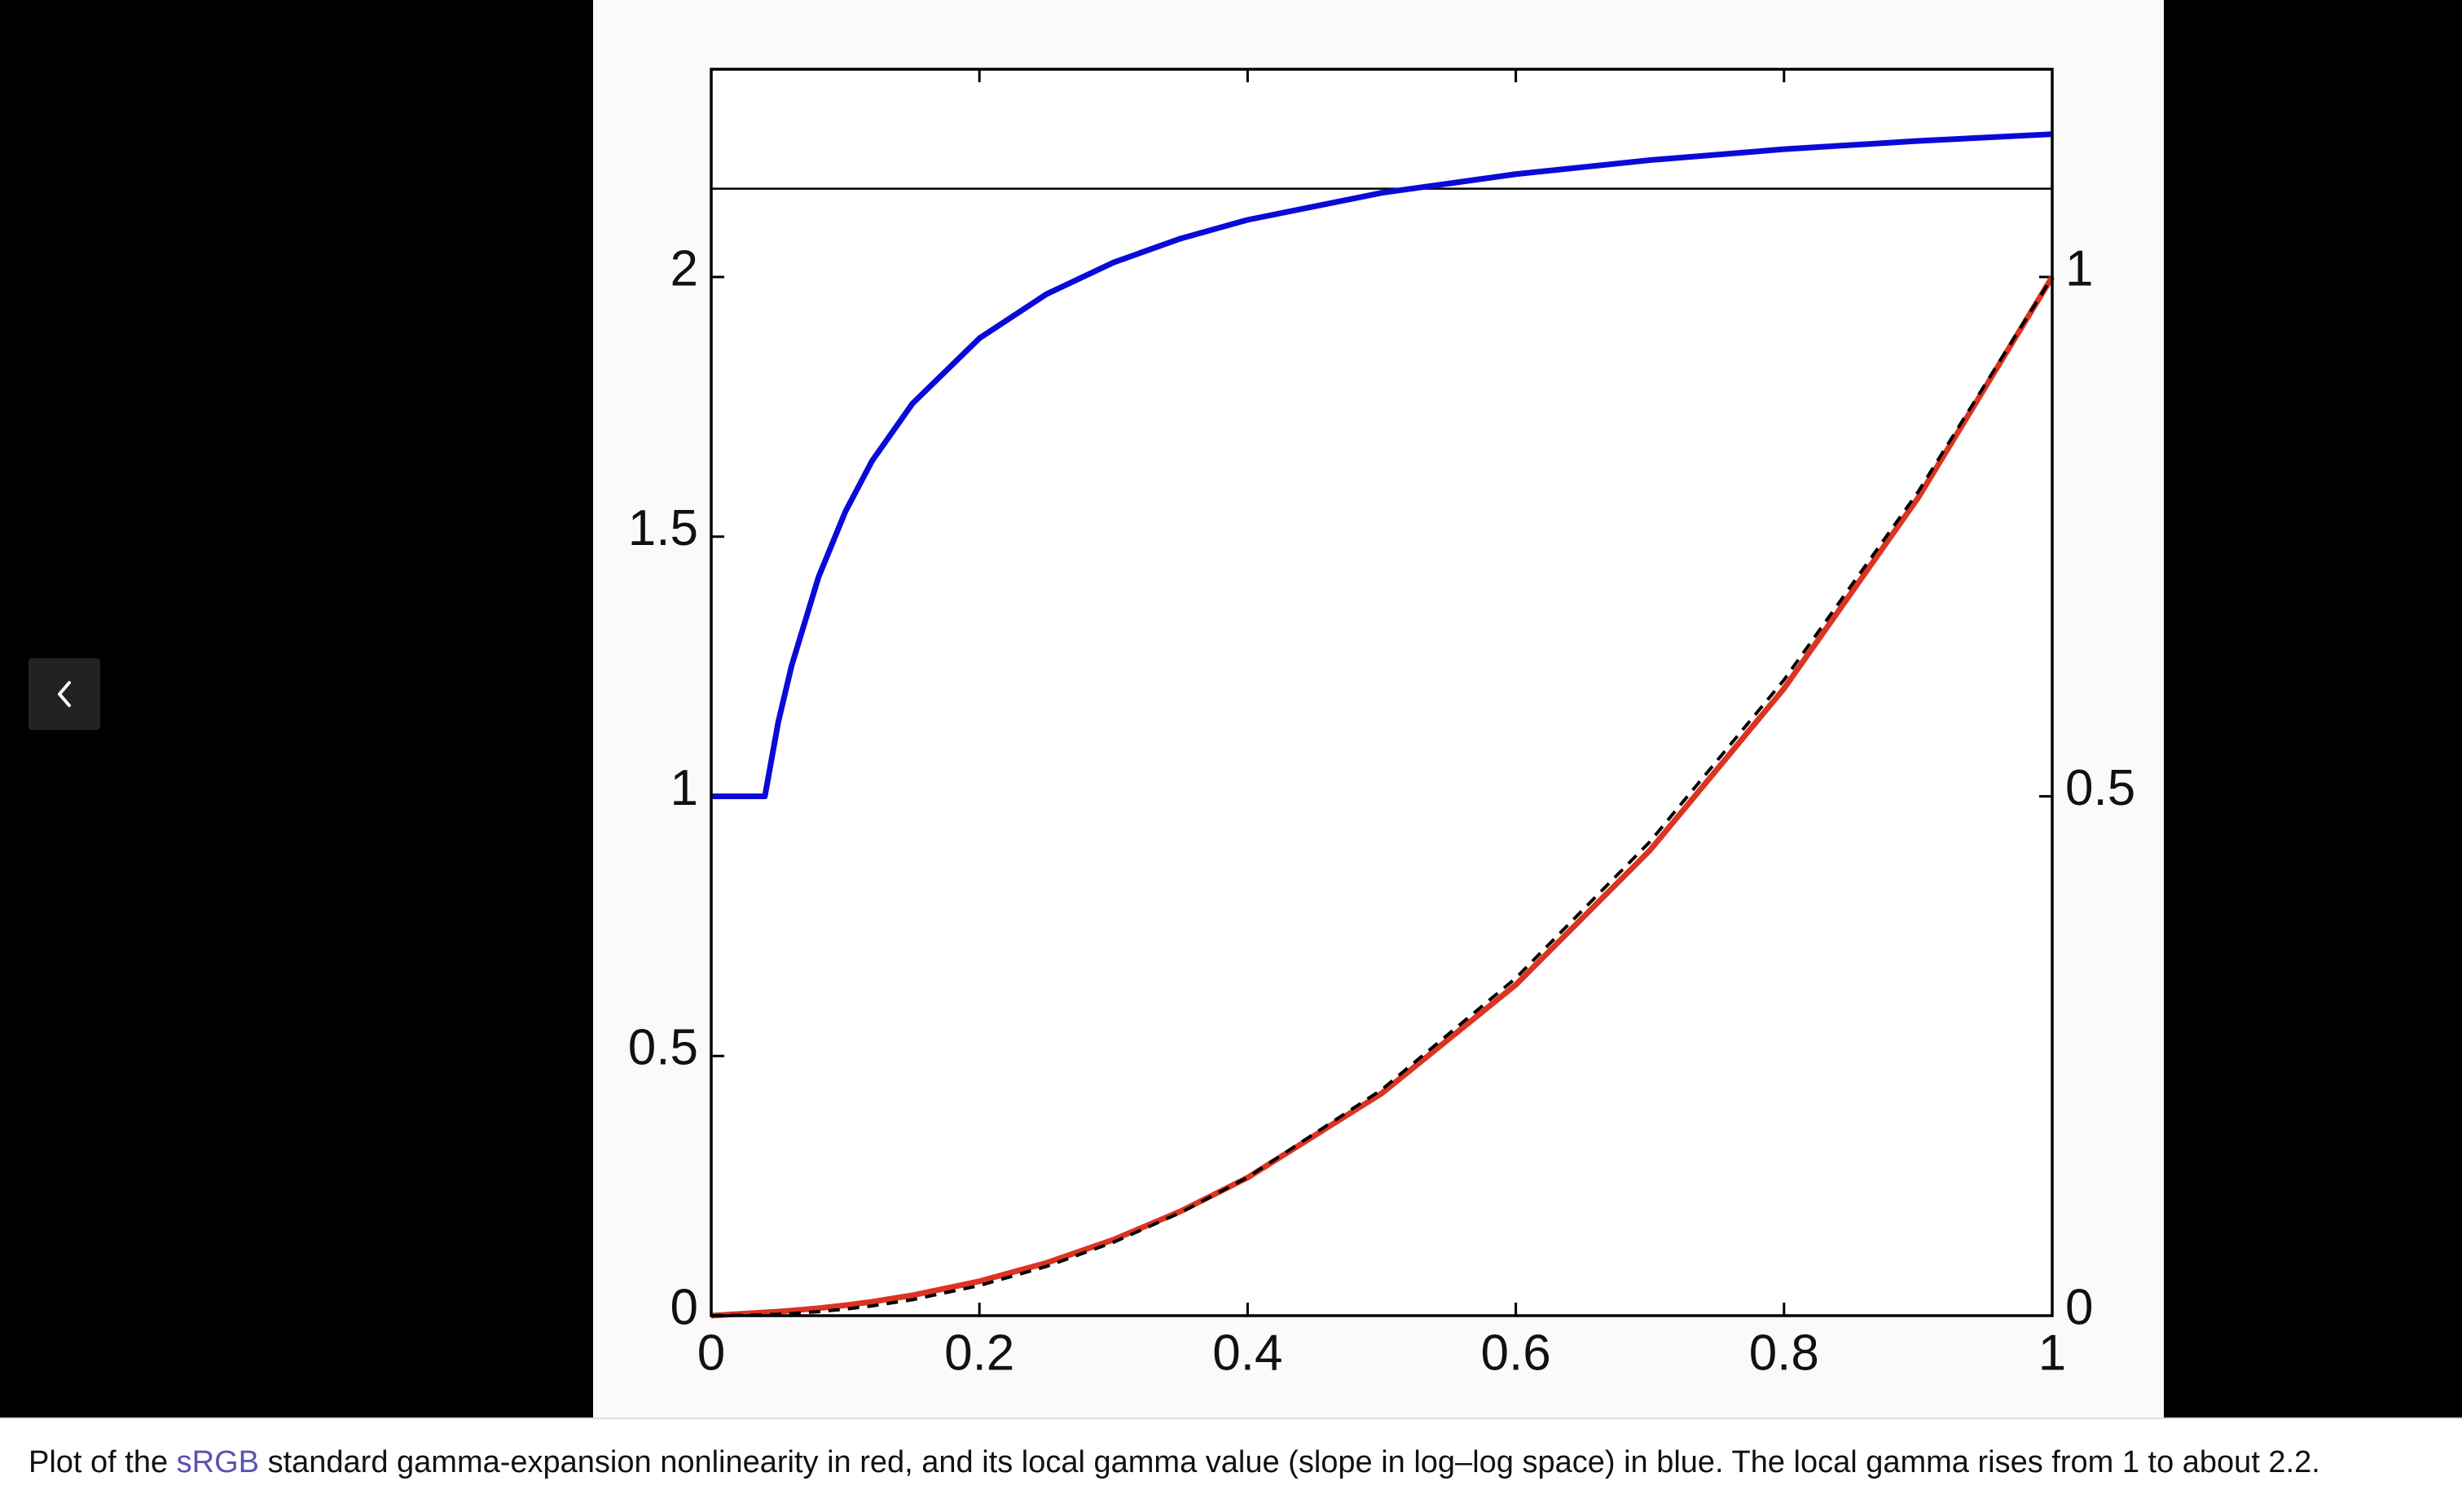 The width and height of the screenshot is (2462, 1512). What do you see at coordinates (1247, 1353) in the screenshot?
I see `x-tick-label: 0.4` at bounding box center [1247, 1353].